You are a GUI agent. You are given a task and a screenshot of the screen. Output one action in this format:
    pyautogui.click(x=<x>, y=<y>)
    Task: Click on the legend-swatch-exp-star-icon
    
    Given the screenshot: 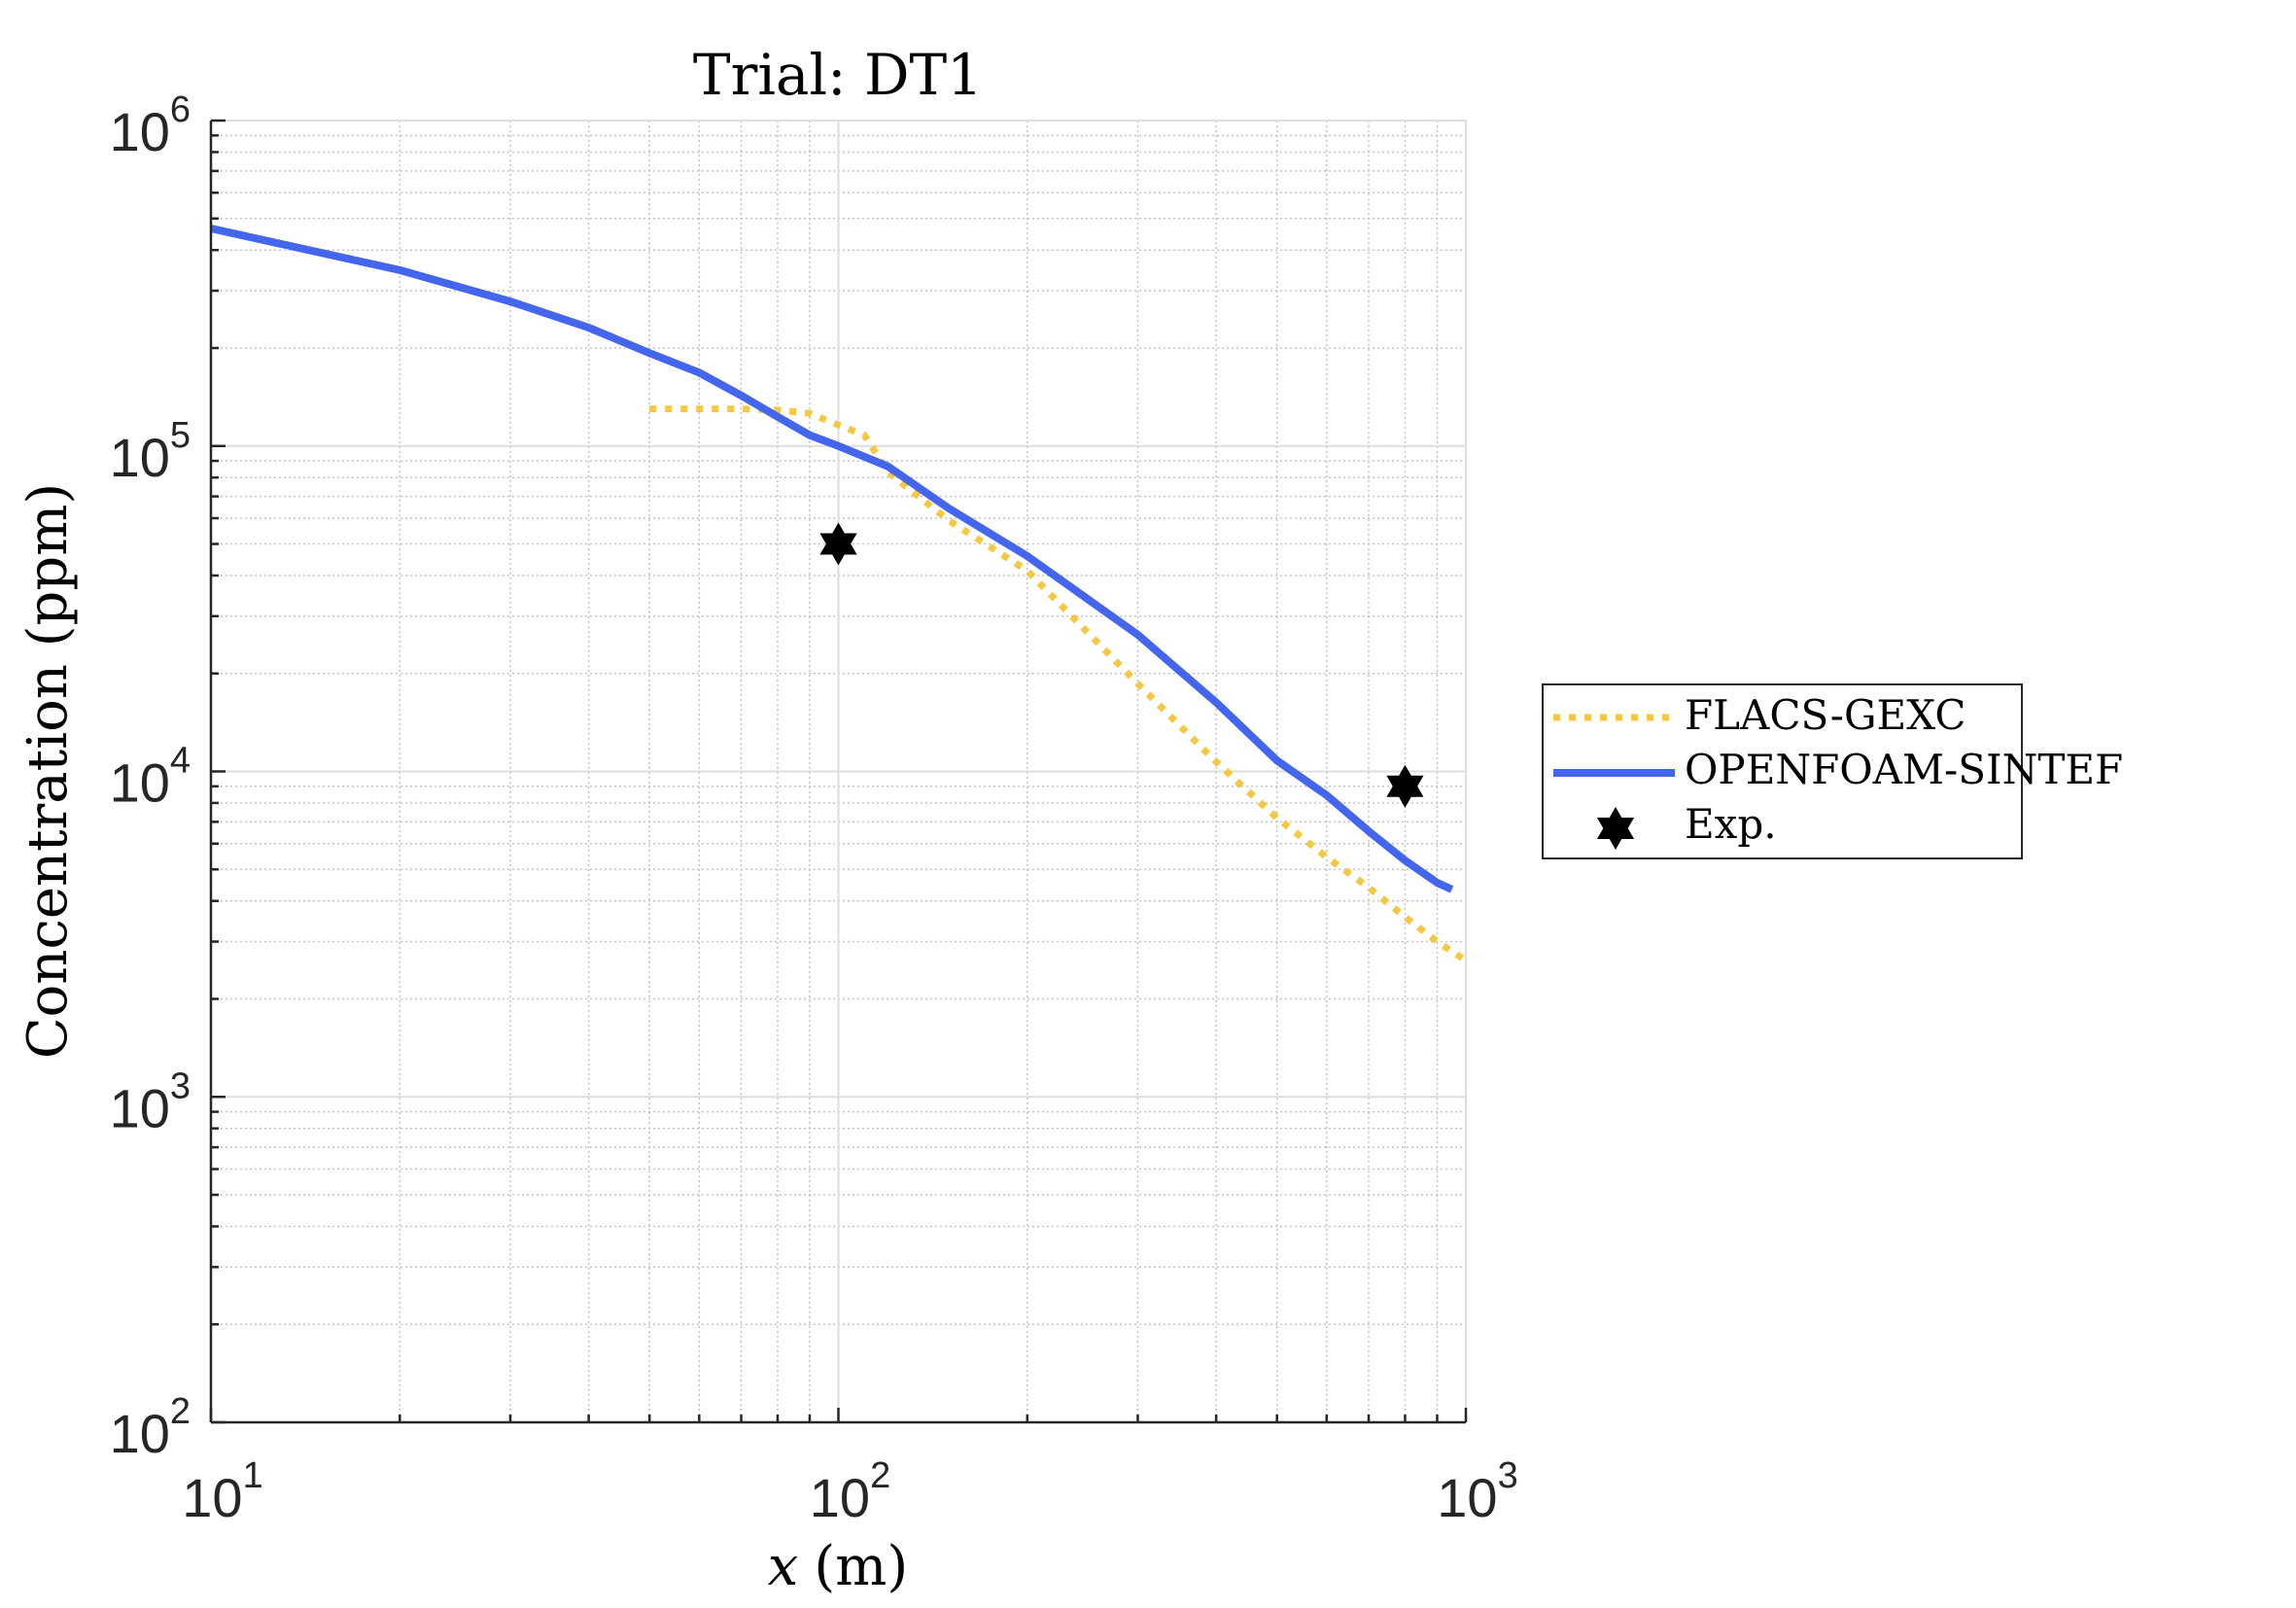 What is the action you would take?
    pyautogui.click(x=1615, y=828)
    